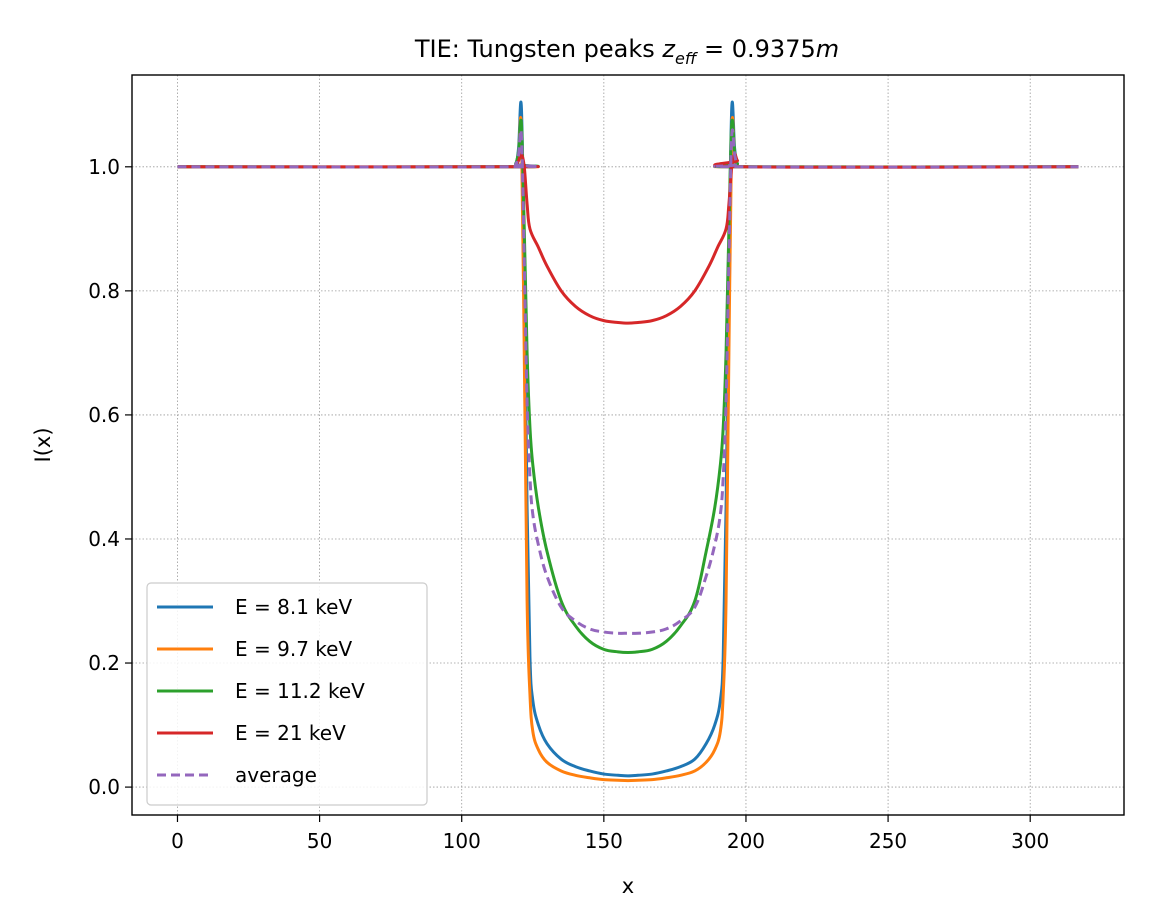  Describe the element at coordinates (43, 444) in the screenshot. I see `y-axis-label: I(x)` at that location.